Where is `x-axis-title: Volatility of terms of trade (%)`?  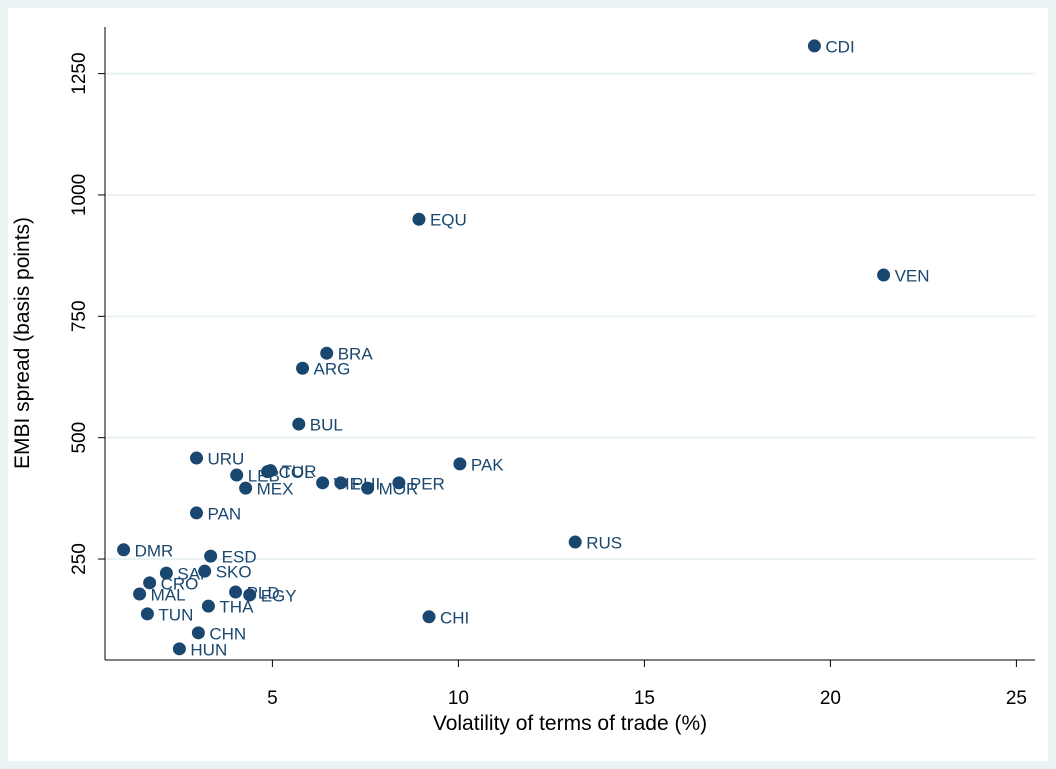
x-axis-title: Volatility of terms of trade (%) is located at coordinates (570, 723).